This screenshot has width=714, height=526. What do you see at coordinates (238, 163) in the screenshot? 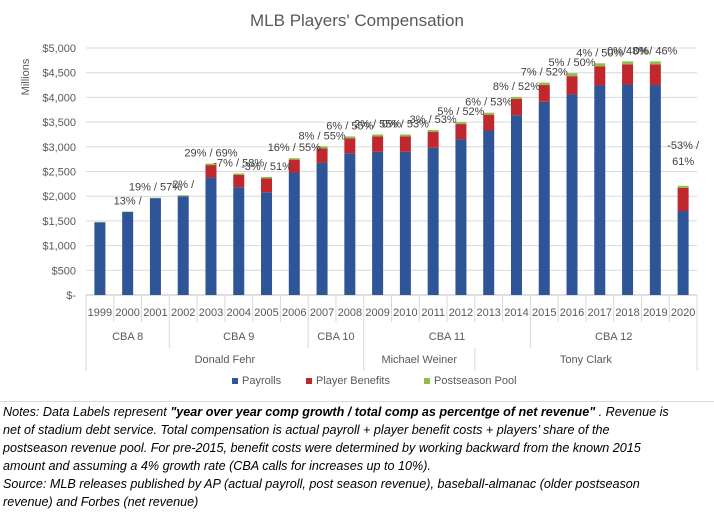
I see `data-label: -7% / 58%` at bounding box center [238, 163].